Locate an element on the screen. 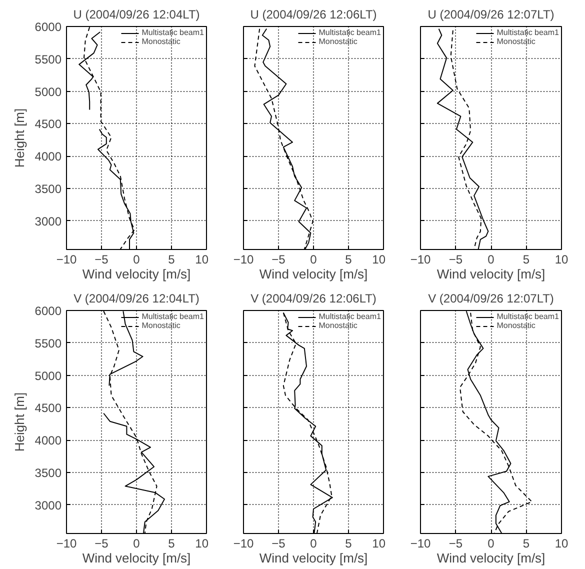  chart-title: U (2004/09/26 12:07LT) is located at coordinates (491, 15).